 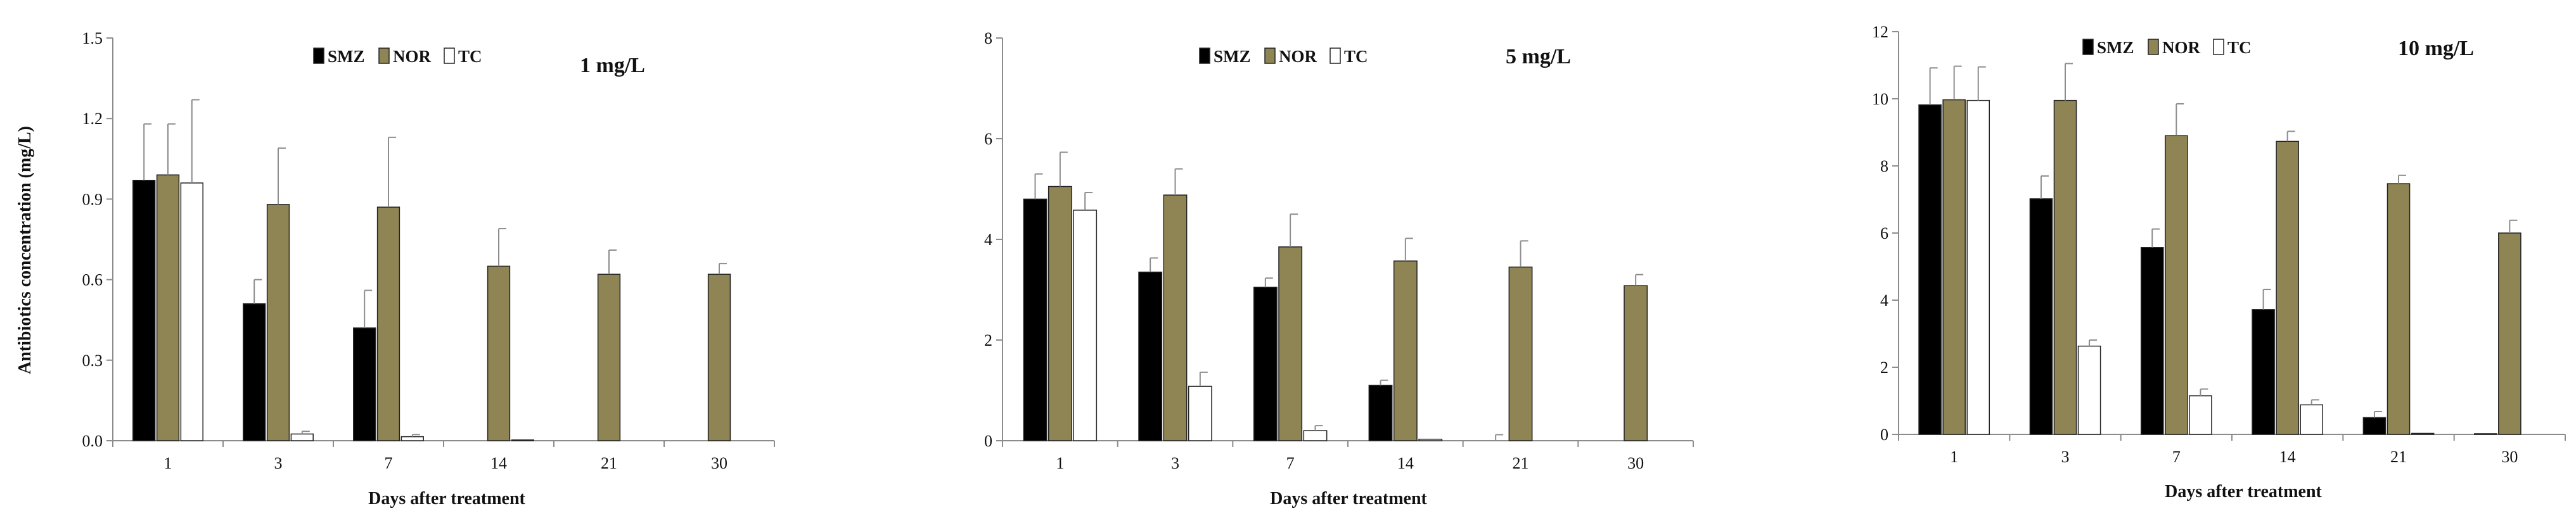 What do you see at coordinates (92, 361) in the screenshot?
I see `y-tick-label: 0.3` at bounding box center [92, 361].